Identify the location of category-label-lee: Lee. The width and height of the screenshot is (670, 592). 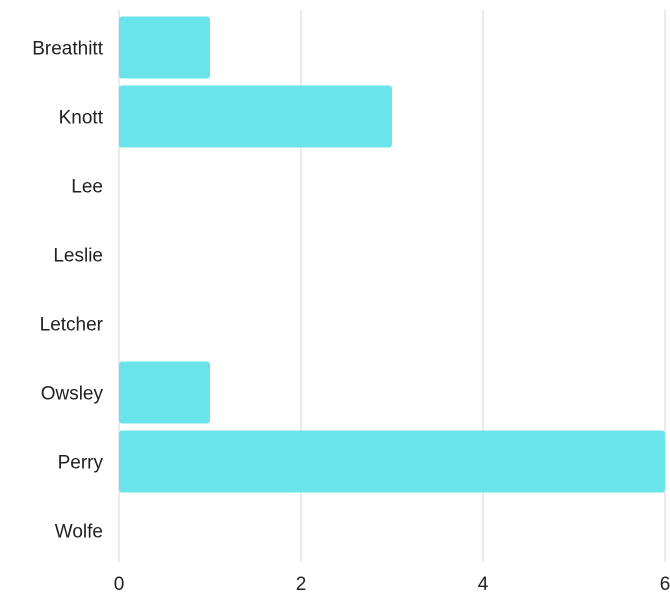
(87, 187).